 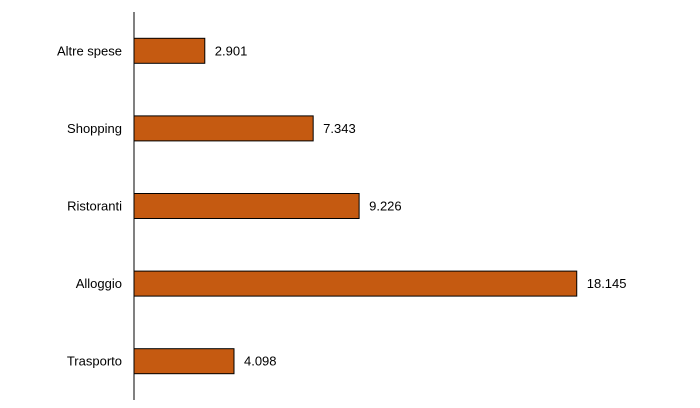 I want to click on category-label-2: Ristoranti, so click(x=94, y=206).